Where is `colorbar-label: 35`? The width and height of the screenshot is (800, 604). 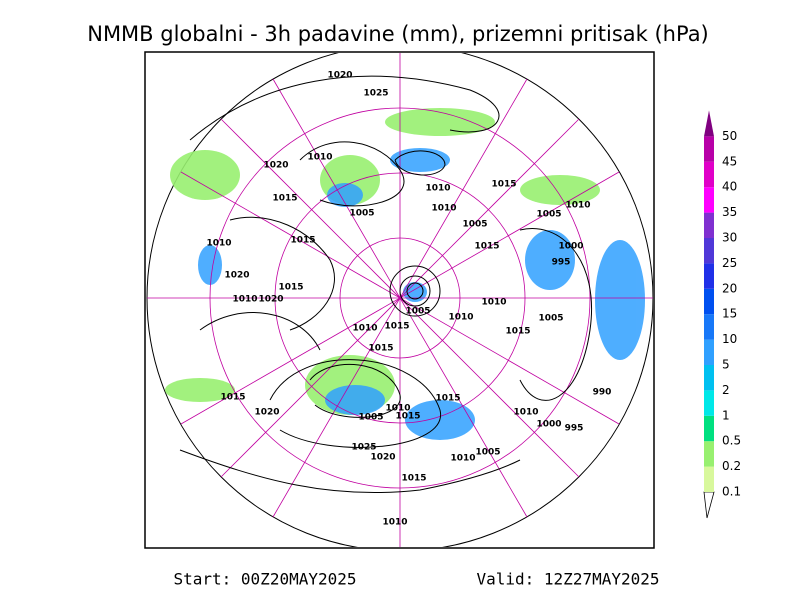 colorbar-label: 35 is located at coordinates (729, 212).